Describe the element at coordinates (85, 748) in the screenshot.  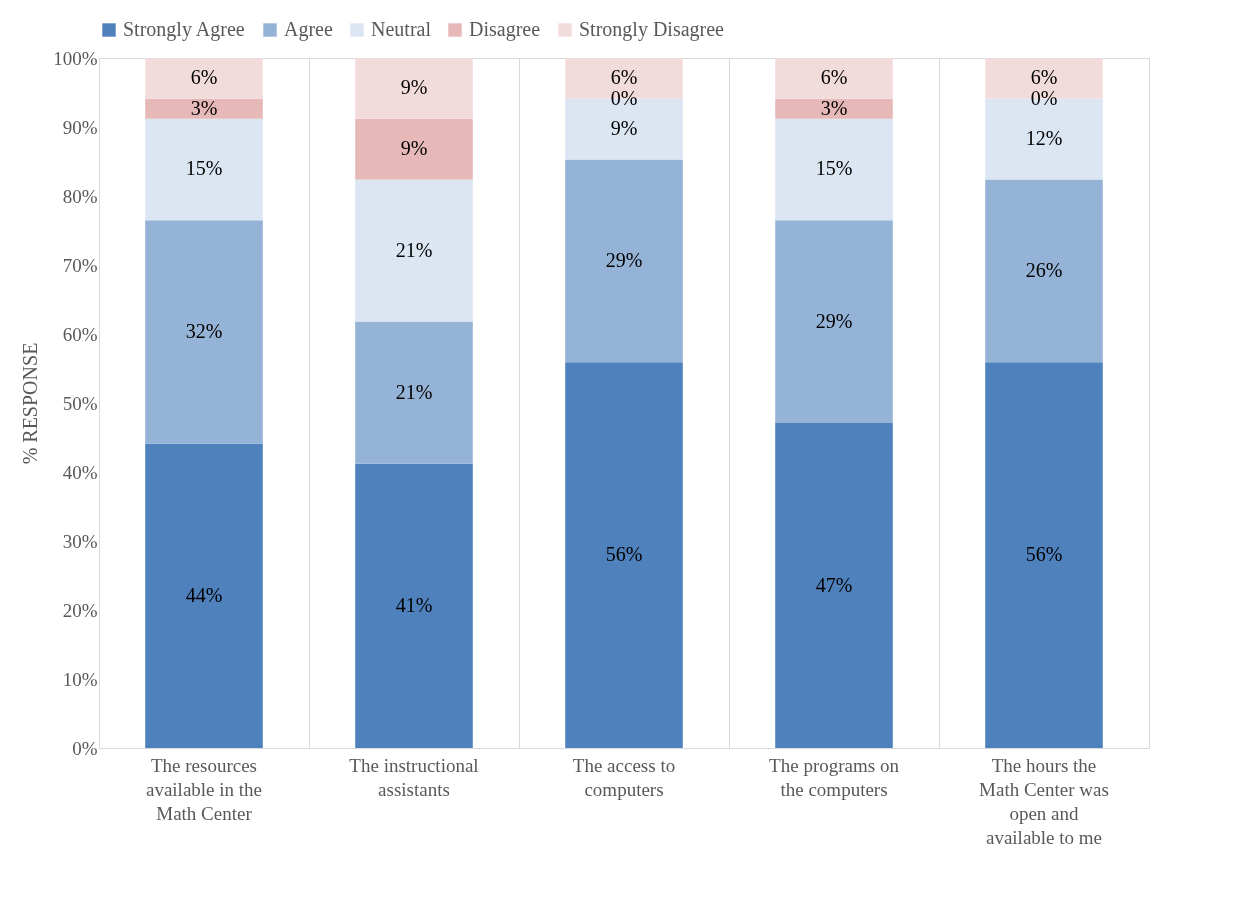
I see `y-tick-label: 0%` at that location.